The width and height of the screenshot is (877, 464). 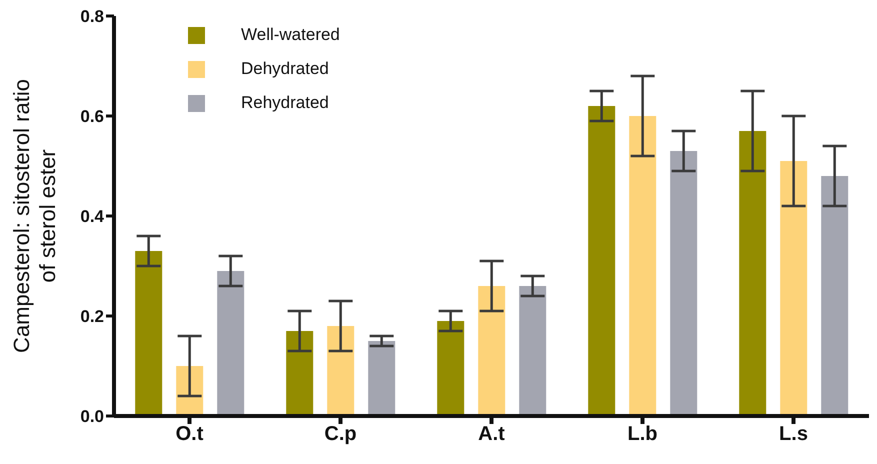 I want to click on y-tick-label: 0.4, so click(x=92, y=216).